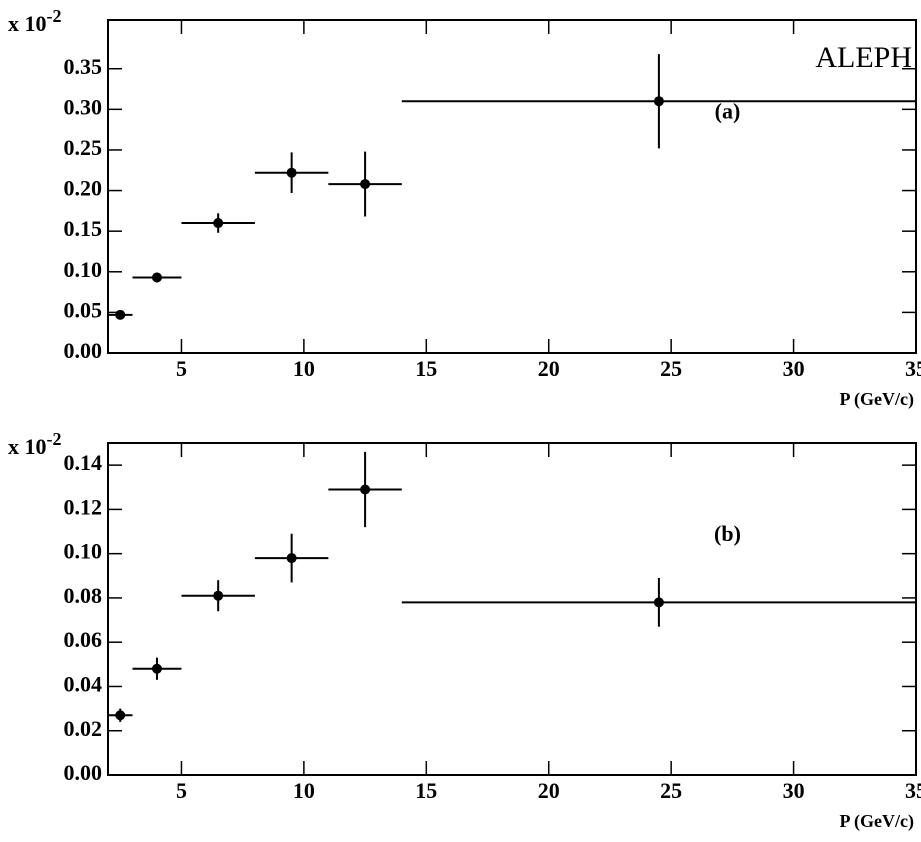 Image resolution: width=921 pixels, height=842 pixels. What do you see at coordinates (83, 506) in the screenshot?
I see `y-tick-label: 0.12` at bounding box center [83, 506].